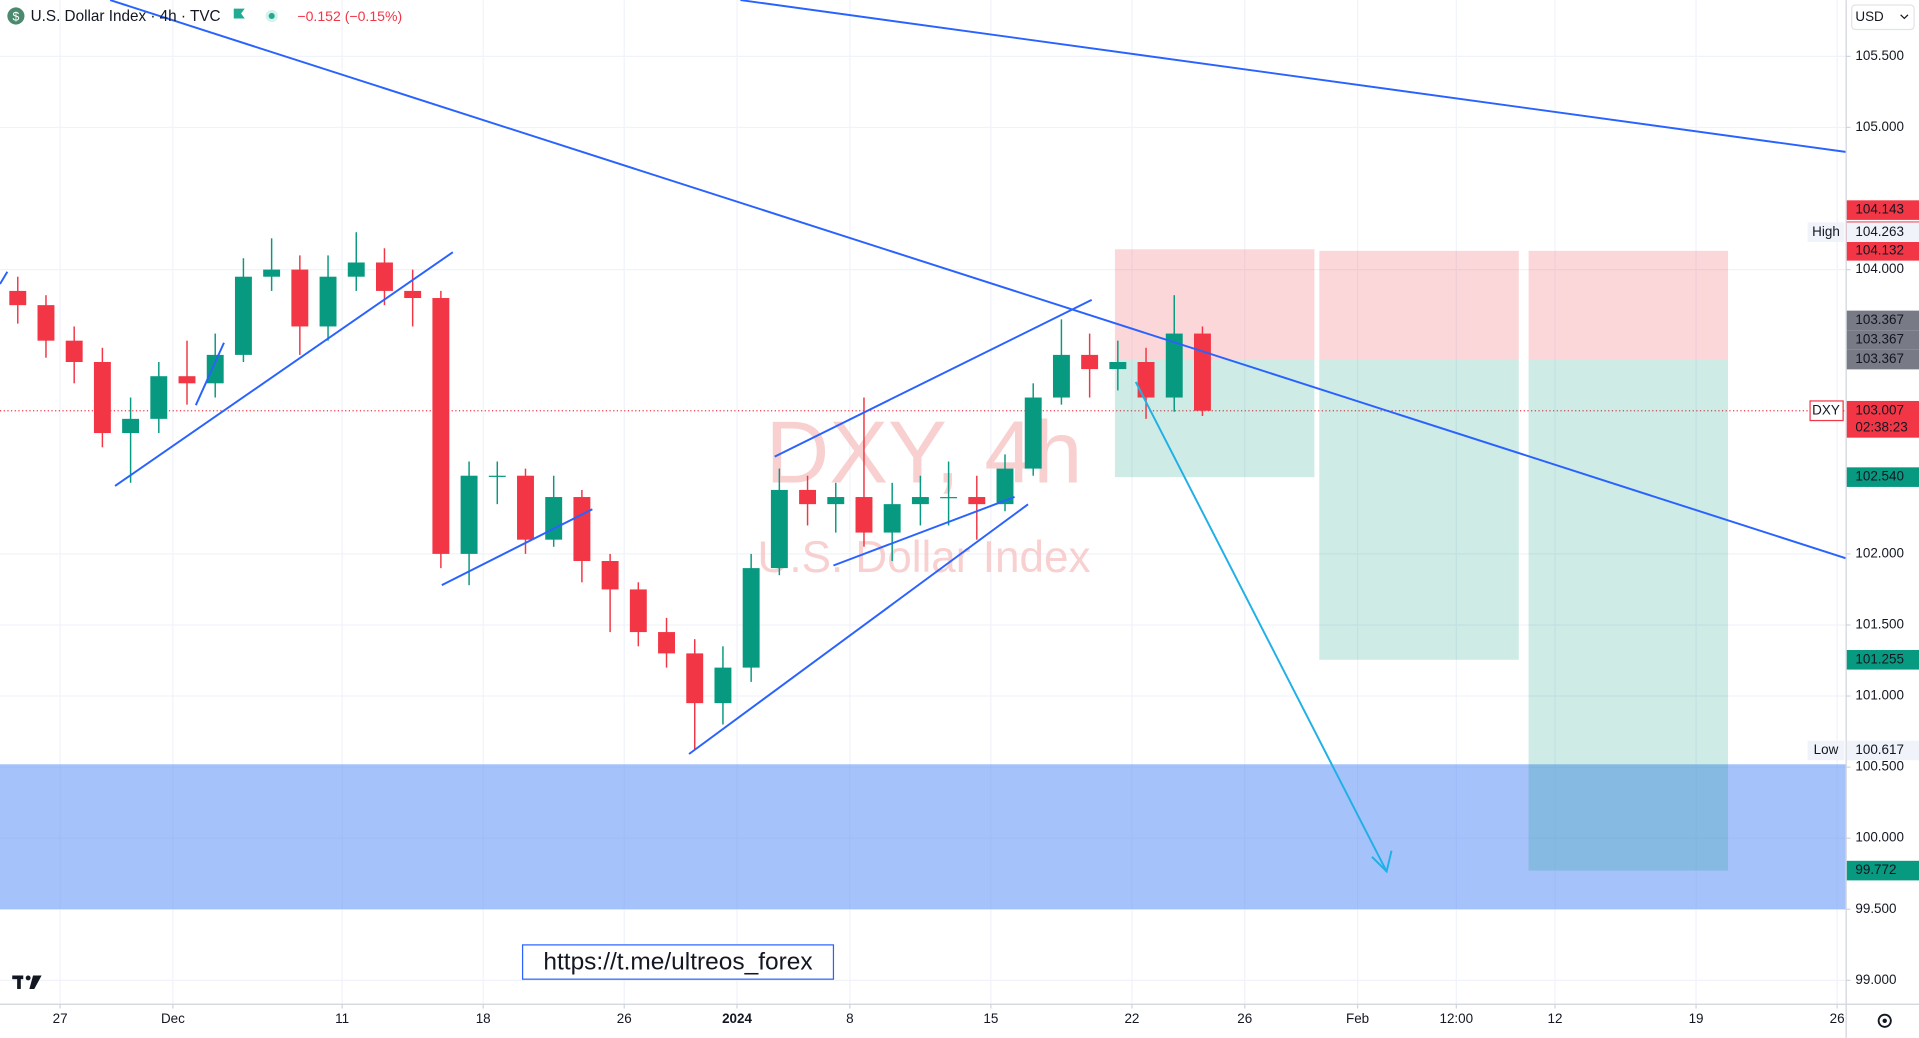 Image resolution: width=1919 pixels, height=1038 pixels. I want to click on y-tick-label: 102.000, so click(1879, 552).